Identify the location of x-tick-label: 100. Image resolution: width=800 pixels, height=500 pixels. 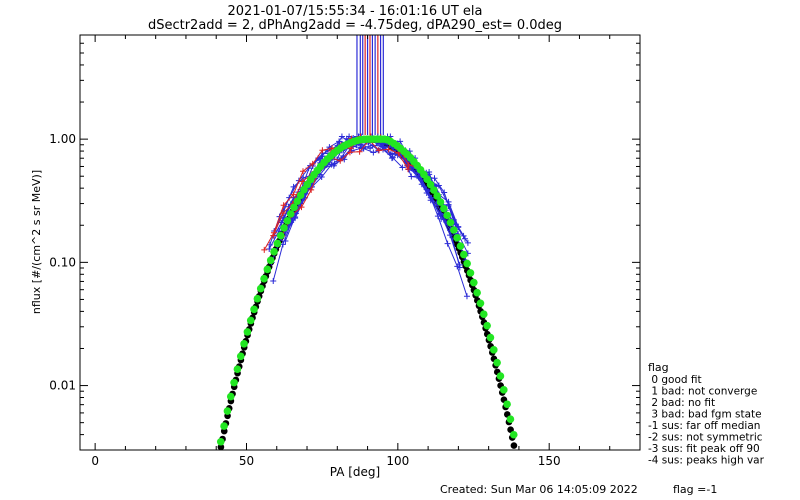
(397, 461).